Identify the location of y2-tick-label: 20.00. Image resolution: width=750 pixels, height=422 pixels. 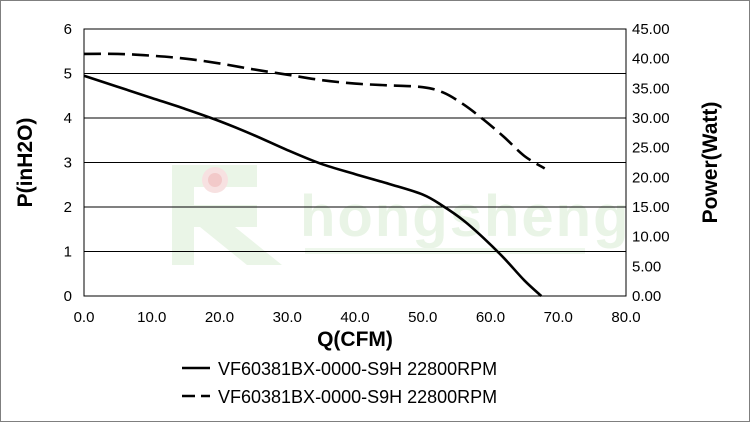
(651, 177).